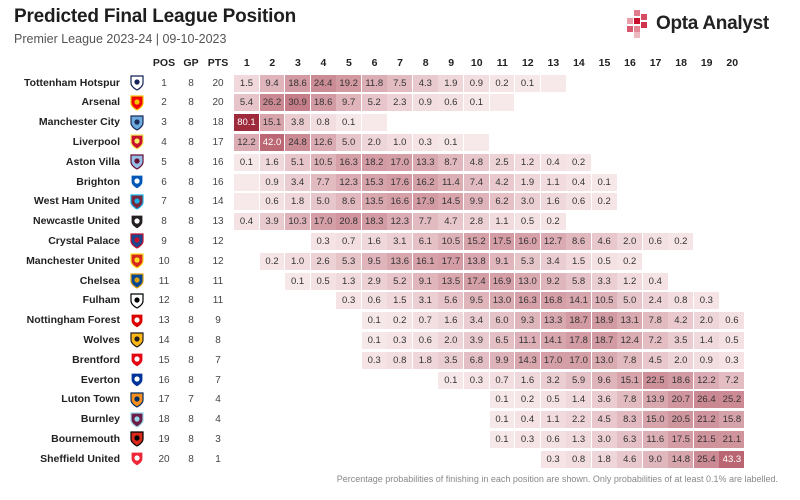 This screenshot has width=800, height=500. What do you see at coordinates (732, 380) in the screenshot?
I see `heatmap-cell-label: 7.2` at bounding box center [732, 380].